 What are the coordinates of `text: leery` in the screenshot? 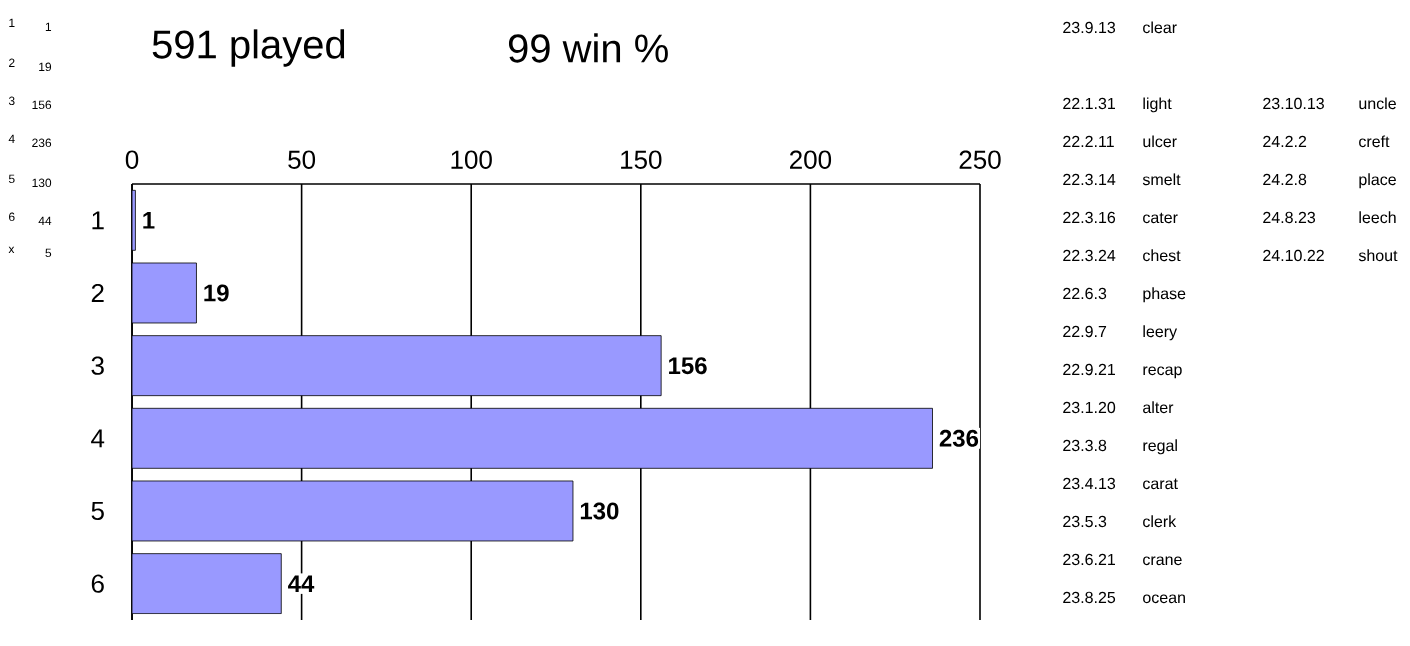 It's located at (1160, 333).